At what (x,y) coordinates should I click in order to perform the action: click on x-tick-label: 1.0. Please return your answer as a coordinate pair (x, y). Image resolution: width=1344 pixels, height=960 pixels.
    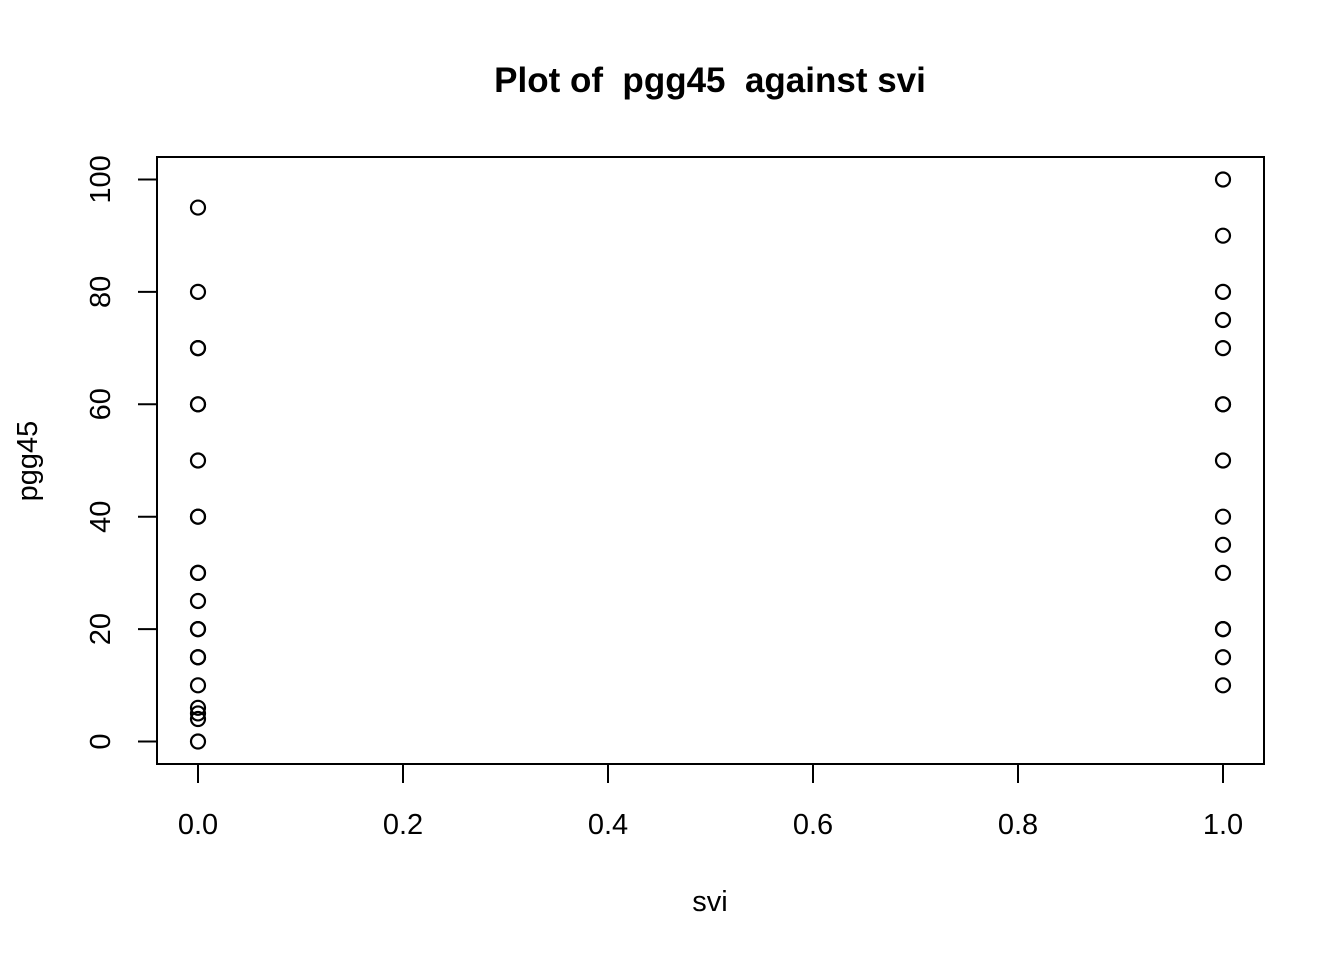
    Looking at the image, I should click on (1223, 825).